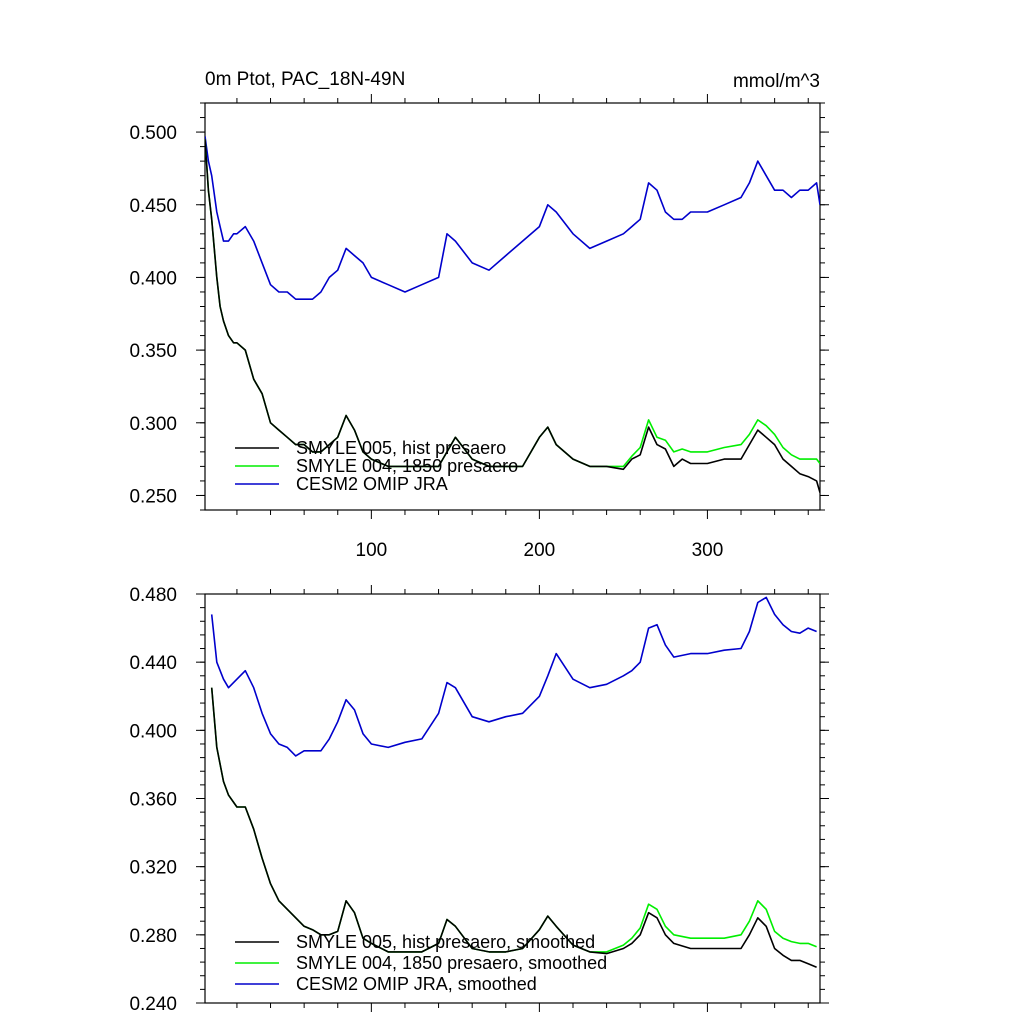  I want to click on x-tick-label: 100, so click(372, 550).